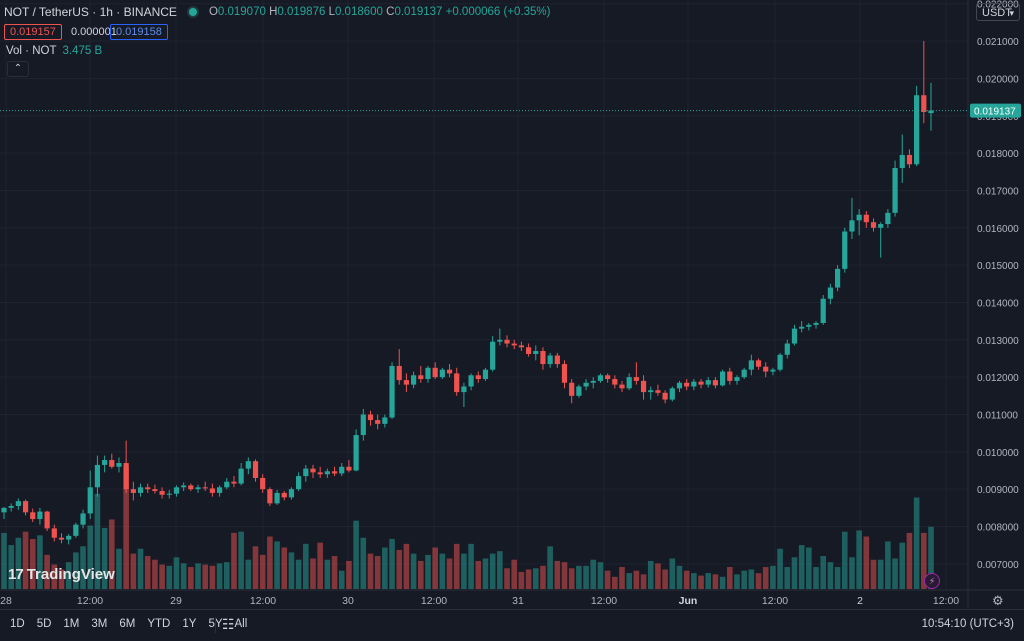 This screenshot has height=641, width=1024. I want to click on range-1d: 1D, so click(17, 624).